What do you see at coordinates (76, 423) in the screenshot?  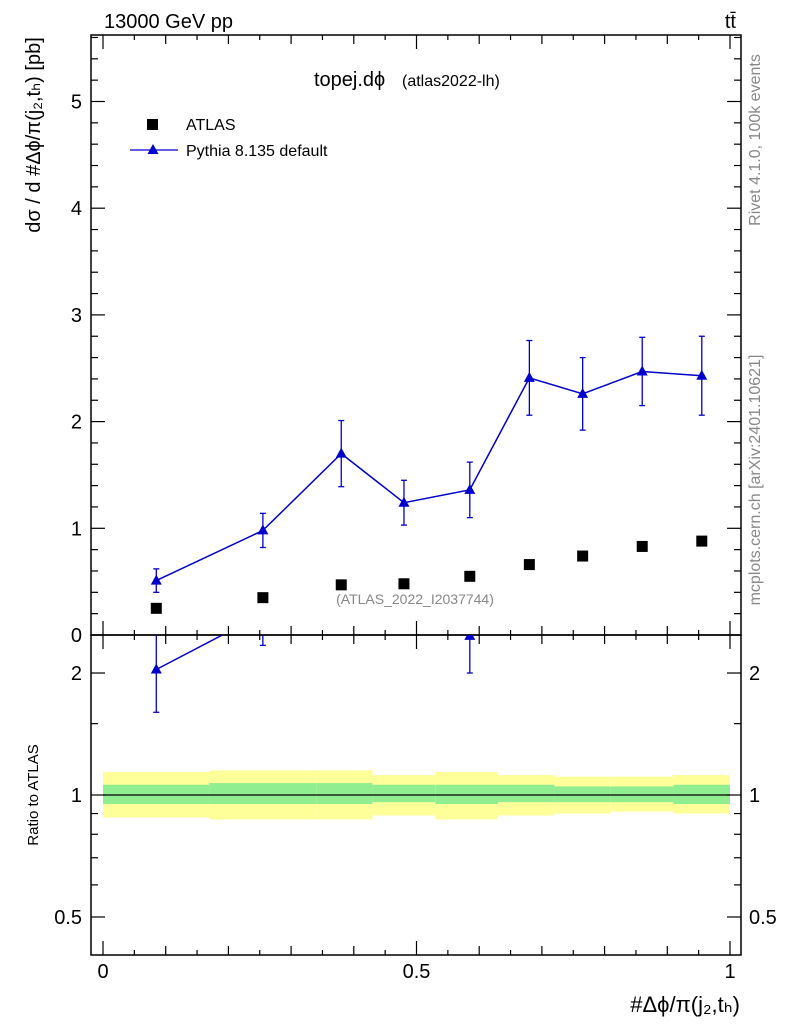 I see `main-y-tick-label: 2` at bounding box center [76, 423].